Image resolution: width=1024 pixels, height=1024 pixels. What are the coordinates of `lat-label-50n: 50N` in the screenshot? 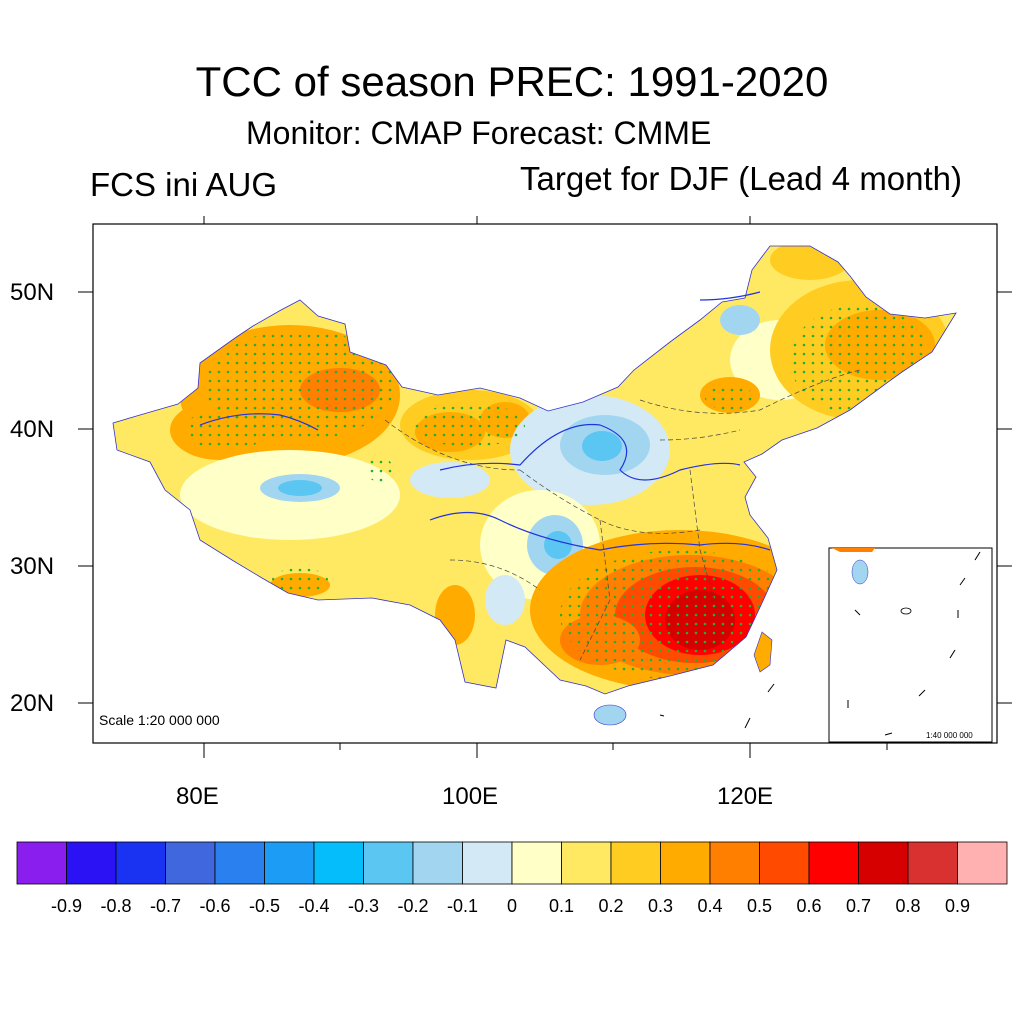 It's located at (32, 292).